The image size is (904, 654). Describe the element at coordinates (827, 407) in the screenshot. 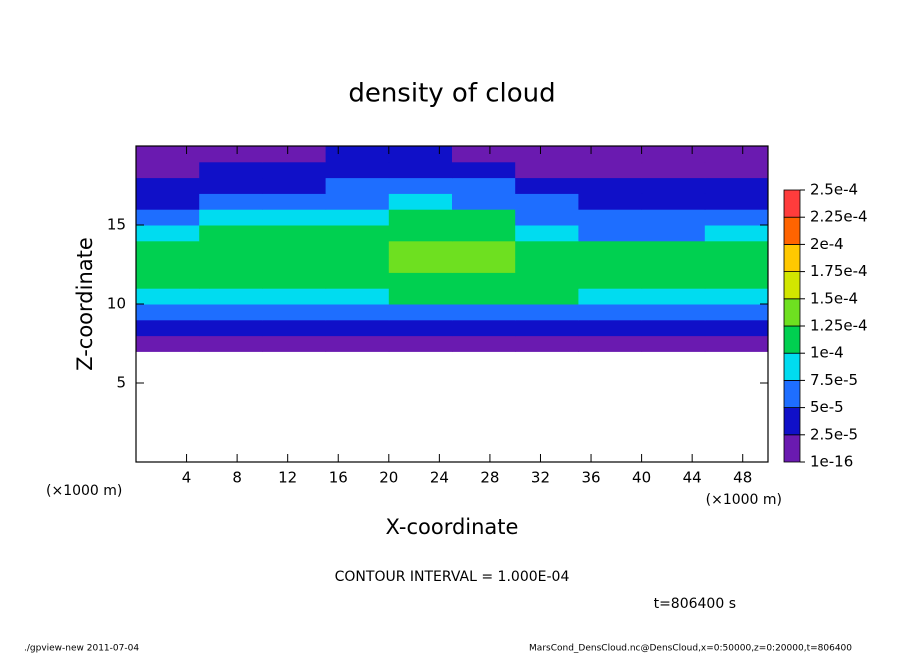

I see `colorbar-tick-label: 5e-5` at that location.